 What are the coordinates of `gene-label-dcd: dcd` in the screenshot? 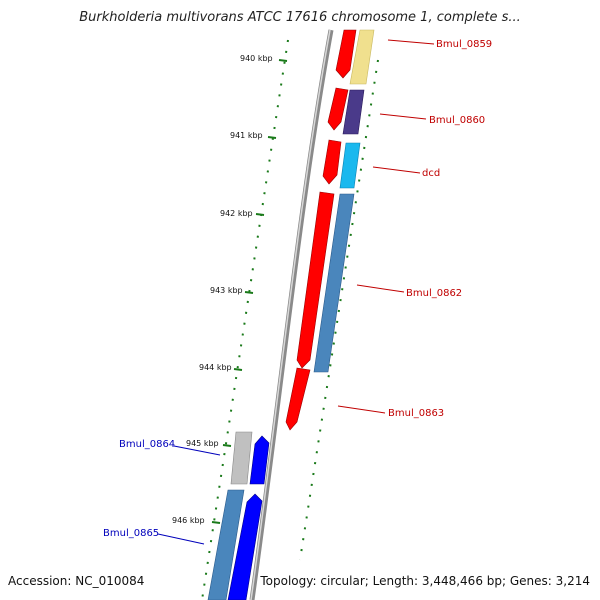 It's located at (431, 173).